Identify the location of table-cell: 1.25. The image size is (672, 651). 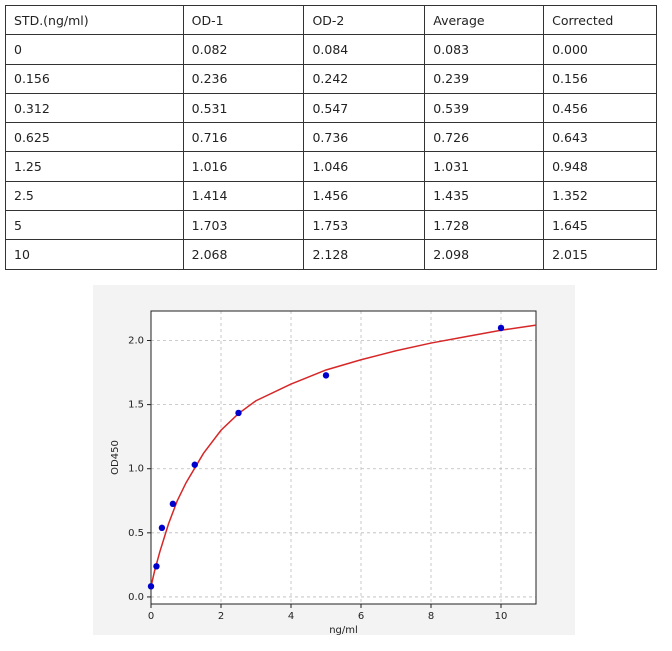
(94, 166).